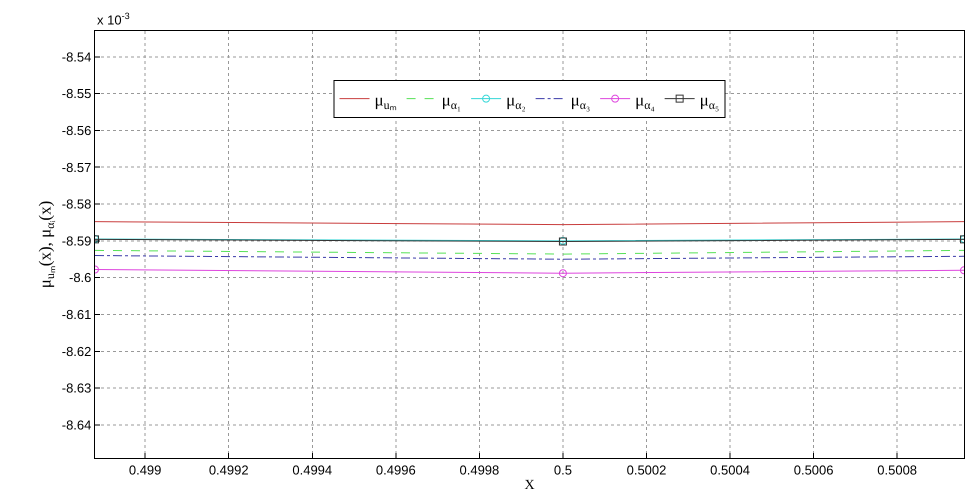 The height and width of the screenshot is (495, 966). I want to click on y-tick-label: -8.56, so click(77, 130).